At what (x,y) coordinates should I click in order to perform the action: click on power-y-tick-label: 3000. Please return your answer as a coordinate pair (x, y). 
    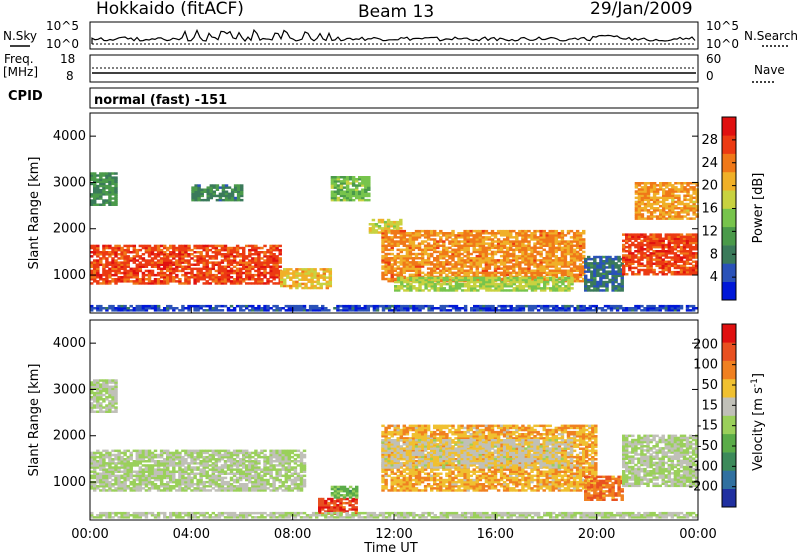
    Looking at the image, I should click on (69, 182).